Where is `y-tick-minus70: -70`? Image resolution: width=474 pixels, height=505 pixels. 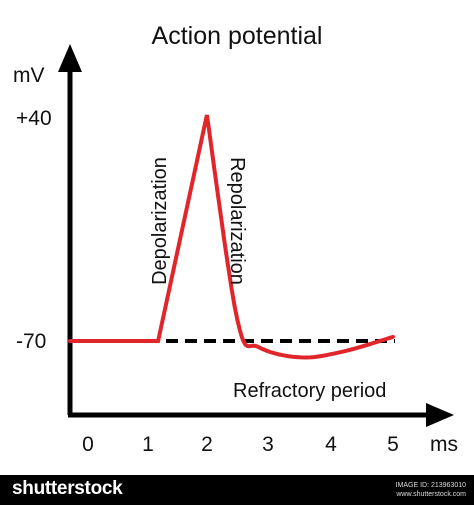 y-tick-minus70: -70 is located at coordinates (31, 341).